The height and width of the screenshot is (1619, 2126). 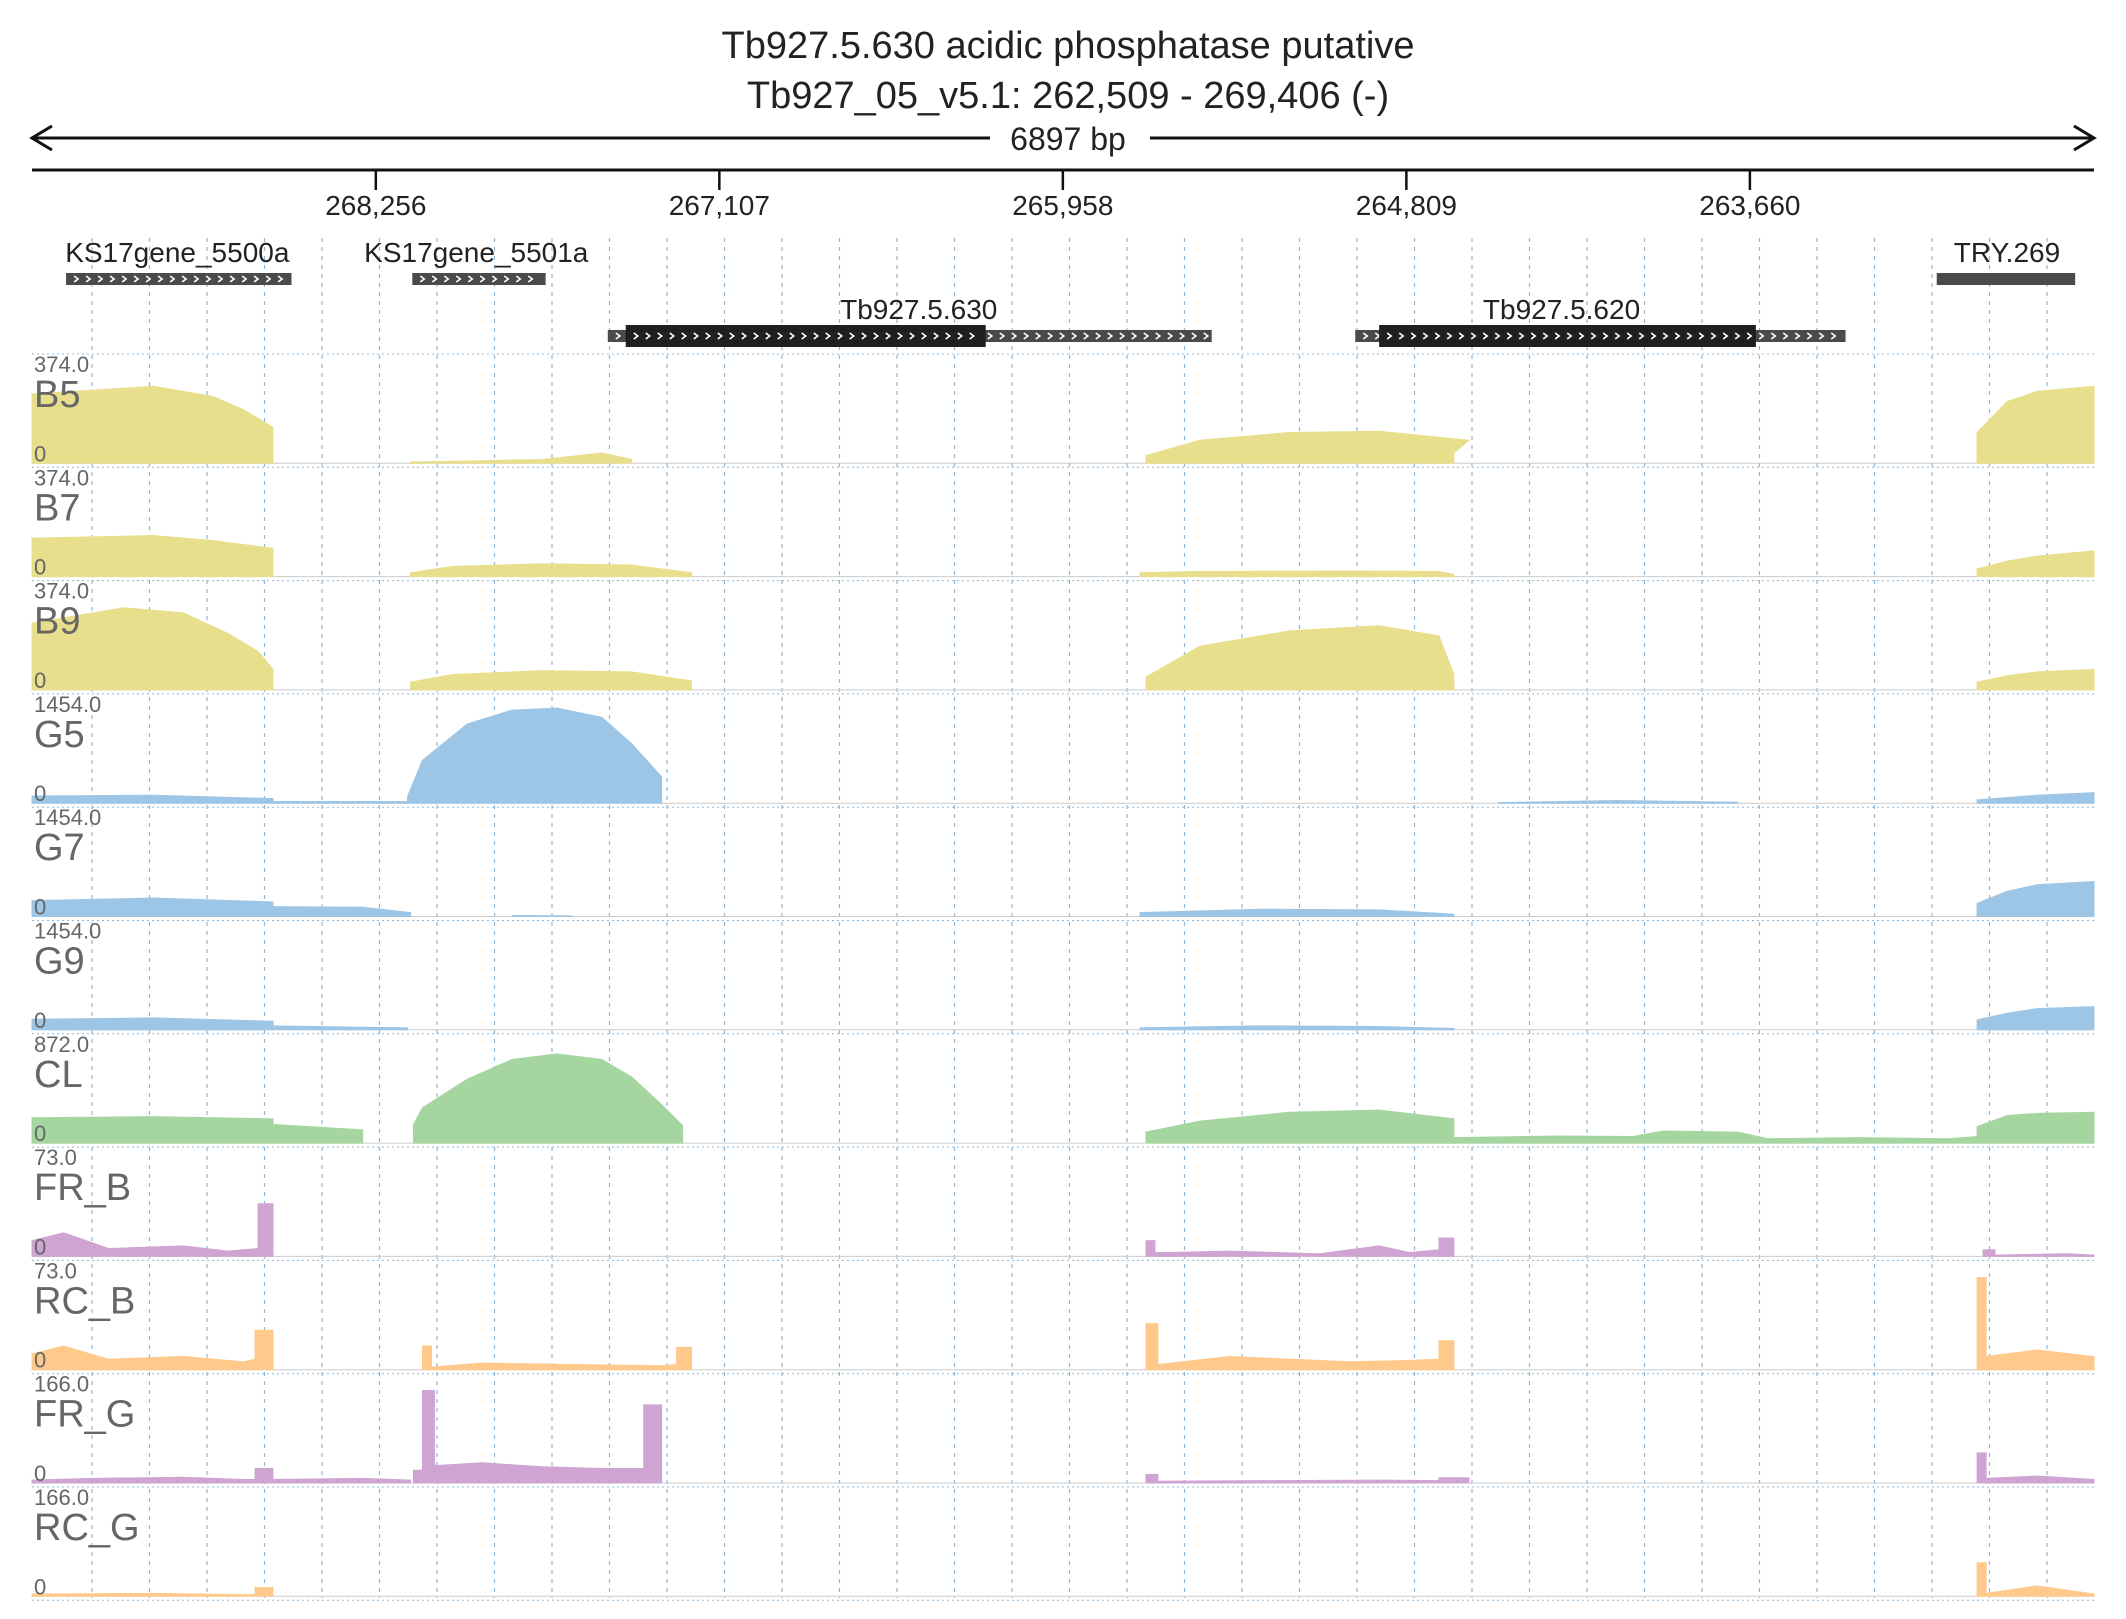 I want to click on gene-feature: TRY.269, so click(x=2006, y=261).